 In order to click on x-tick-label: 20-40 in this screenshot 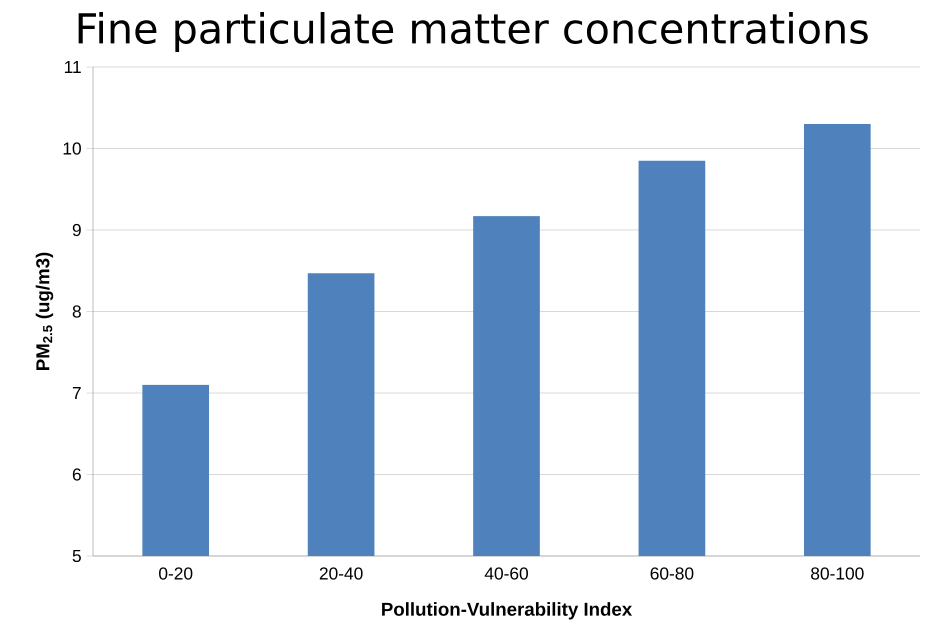, I will do `click(341, 573)`.